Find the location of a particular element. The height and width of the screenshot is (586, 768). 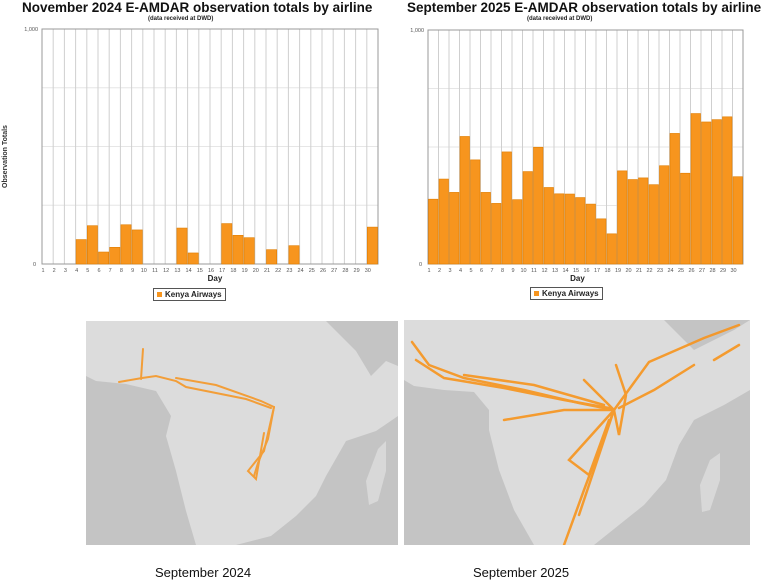

map-caption-2024: September 2024 is located at coordinates (203, 572).